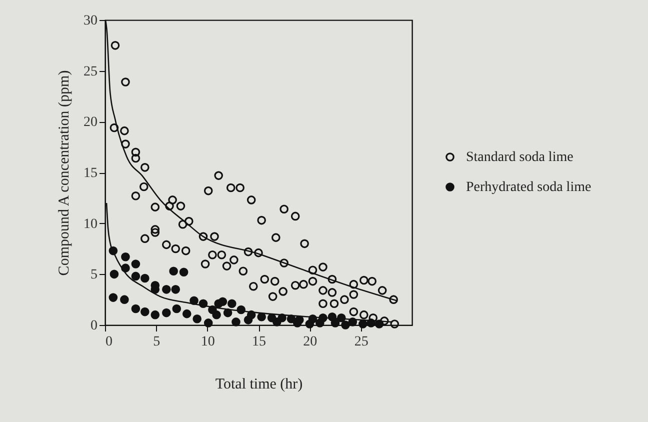  What do you see at coordinates (91, 173) in the screenshot?
I see `y-tick-label: 15` at bounding box center [91, 173].